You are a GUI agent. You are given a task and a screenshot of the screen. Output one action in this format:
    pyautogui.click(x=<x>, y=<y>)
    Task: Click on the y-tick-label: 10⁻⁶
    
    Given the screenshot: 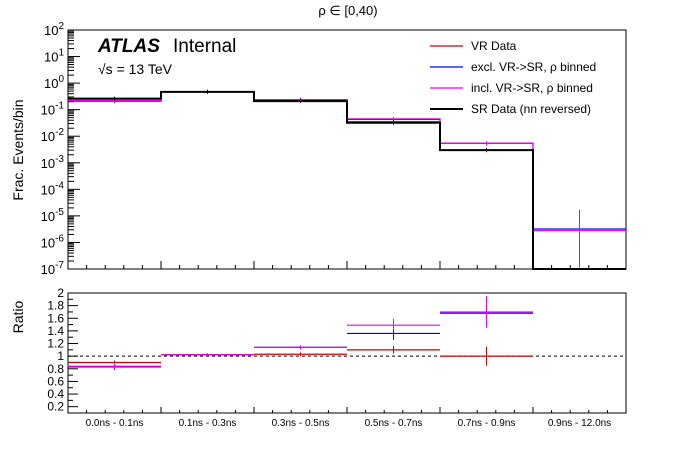 What is the action you would take?
    pyautogui.click(x=53, y=241)
    